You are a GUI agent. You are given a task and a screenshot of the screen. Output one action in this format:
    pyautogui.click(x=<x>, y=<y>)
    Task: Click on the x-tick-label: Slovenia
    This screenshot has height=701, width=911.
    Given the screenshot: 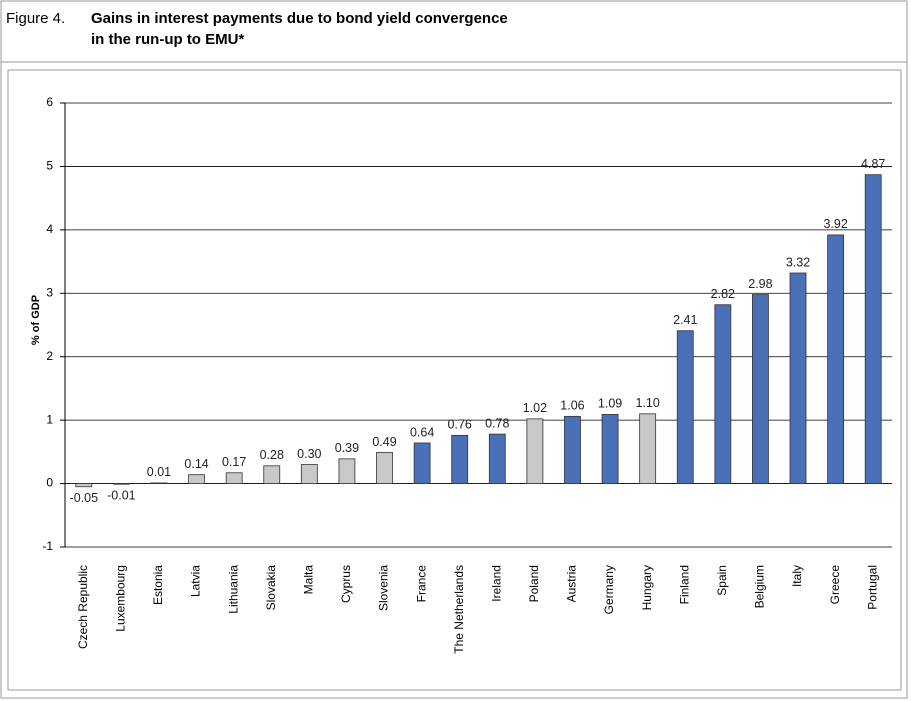 What is the action you would take?
    pyautogui.click(x=384, y=588)
    